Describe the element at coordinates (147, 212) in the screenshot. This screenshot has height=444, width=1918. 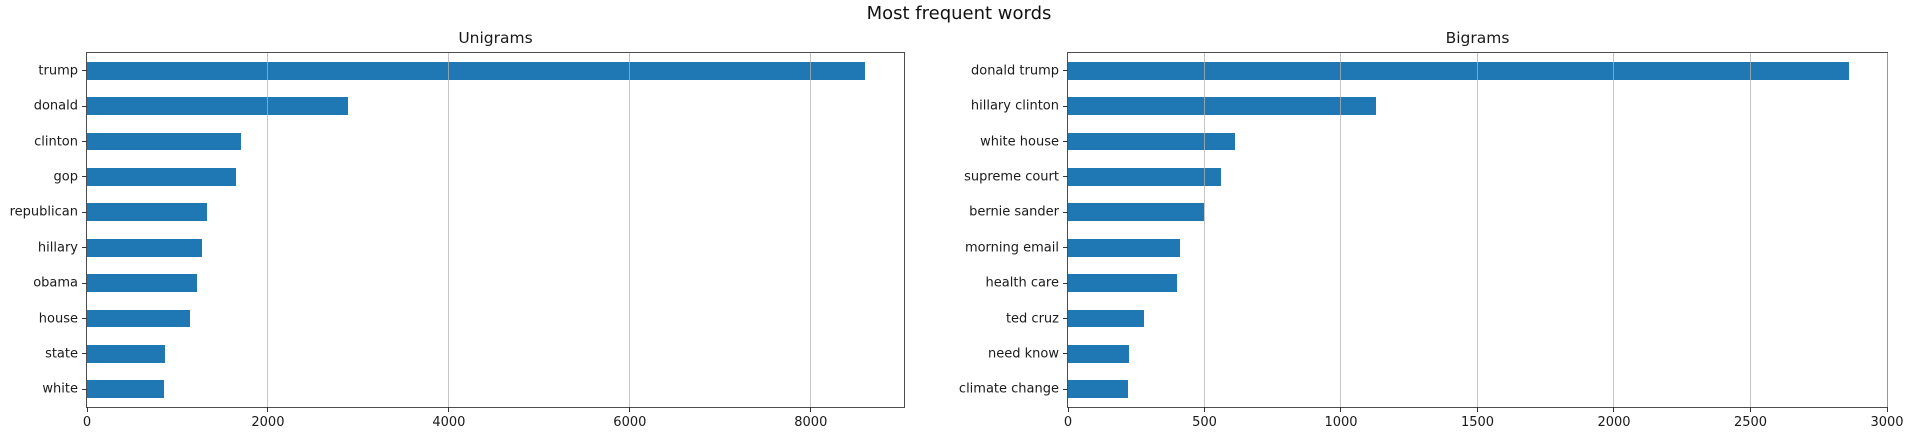
I see `bar-republican` at that location.